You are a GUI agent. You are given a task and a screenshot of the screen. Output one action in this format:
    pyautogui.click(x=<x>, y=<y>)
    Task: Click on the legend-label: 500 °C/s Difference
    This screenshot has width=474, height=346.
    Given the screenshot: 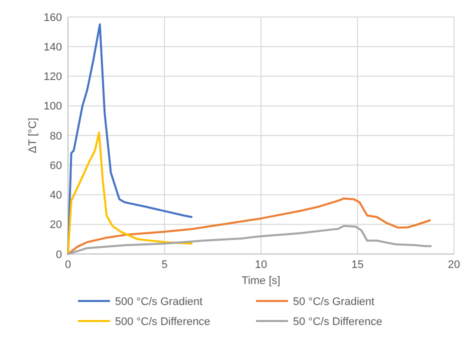 What is the action you would take?
    pyautogui.click(x=162, y=322)
    